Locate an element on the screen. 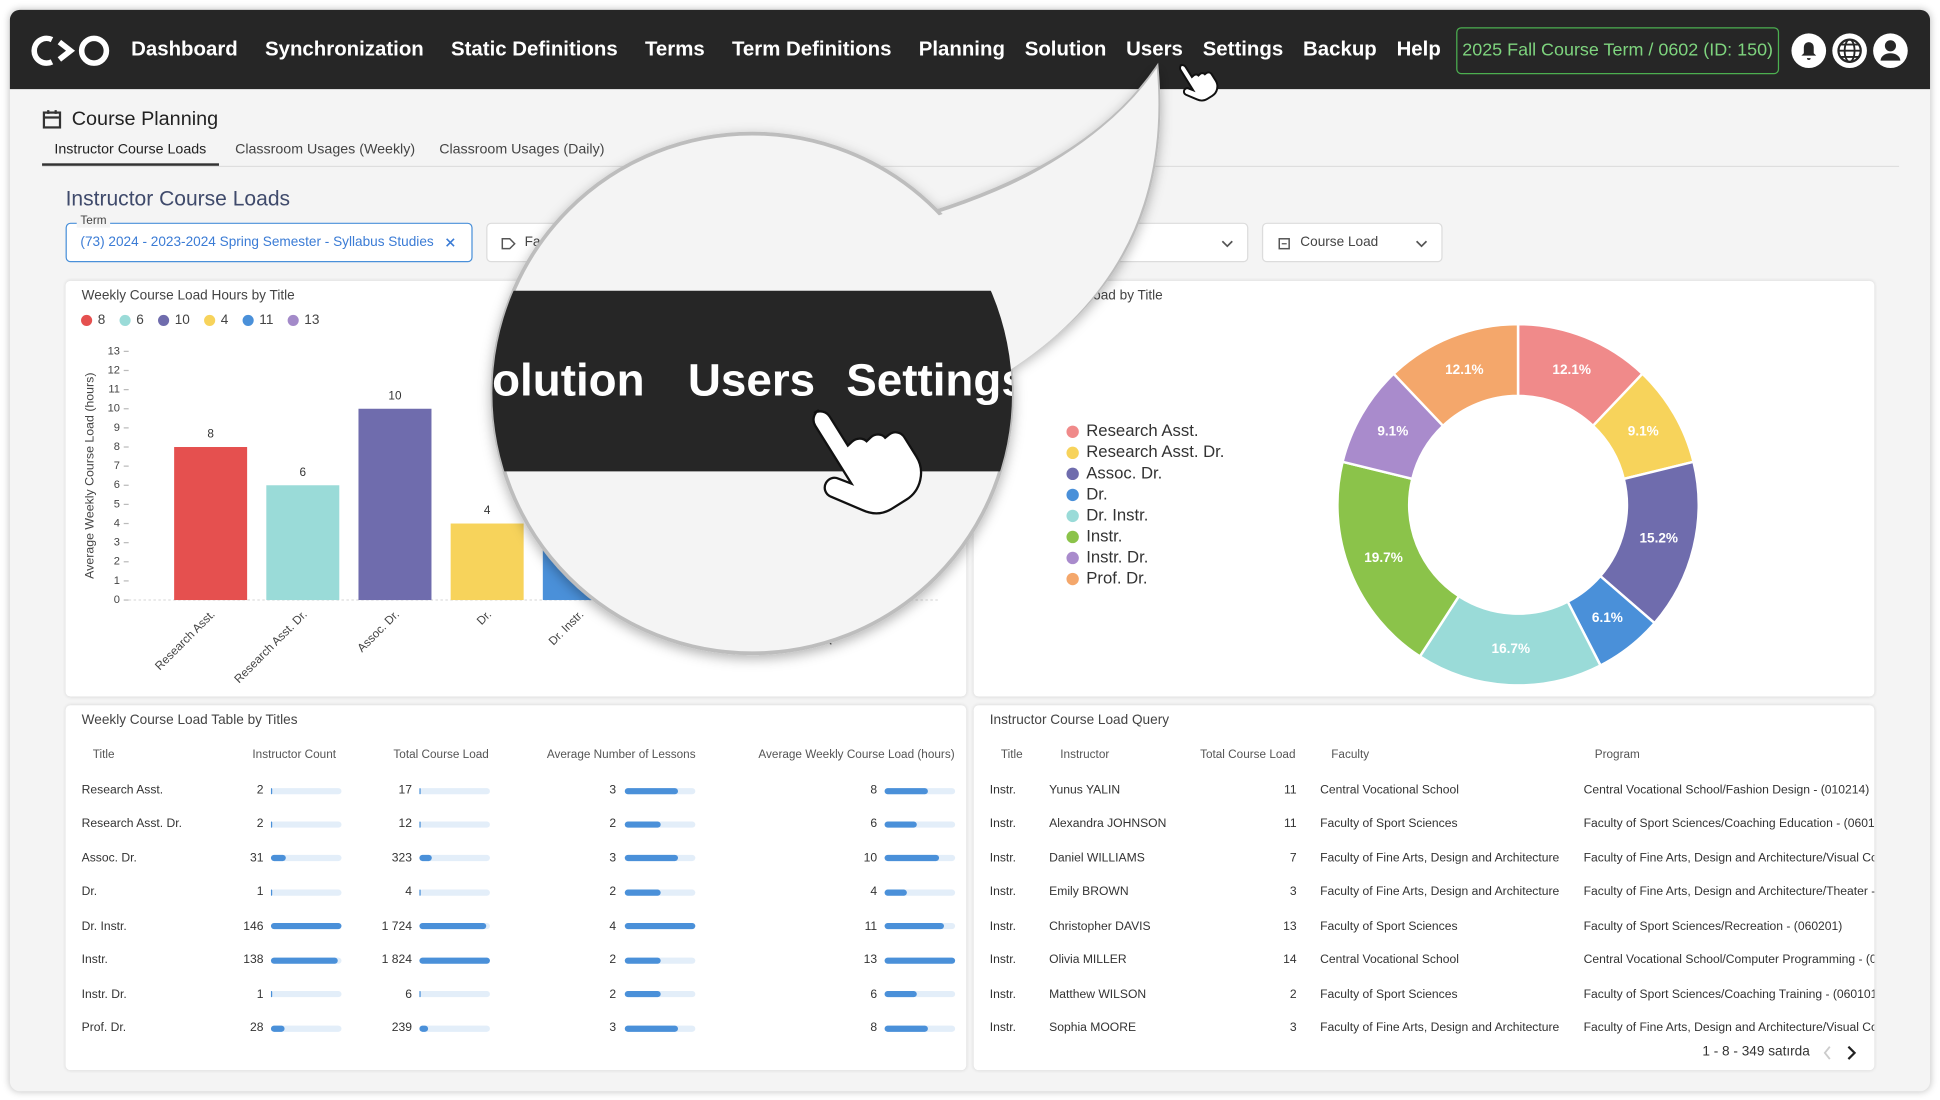  nav-bar is located at coordinates (970, 49).